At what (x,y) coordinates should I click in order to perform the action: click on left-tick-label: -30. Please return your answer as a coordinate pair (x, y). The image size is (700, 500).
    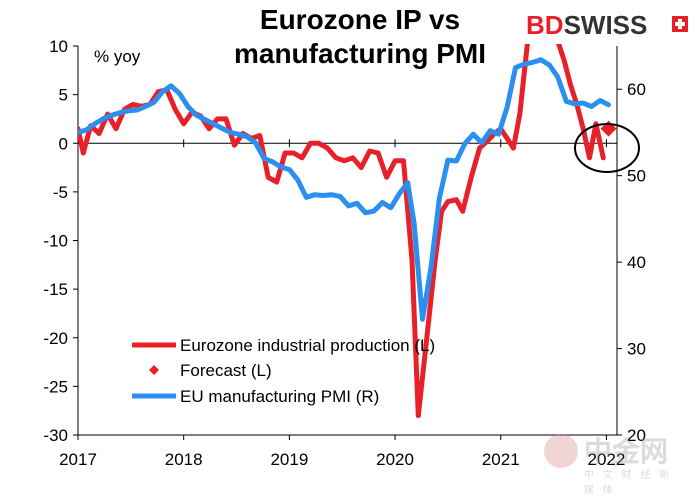
    Looking at the image, I should click on (55, 435).